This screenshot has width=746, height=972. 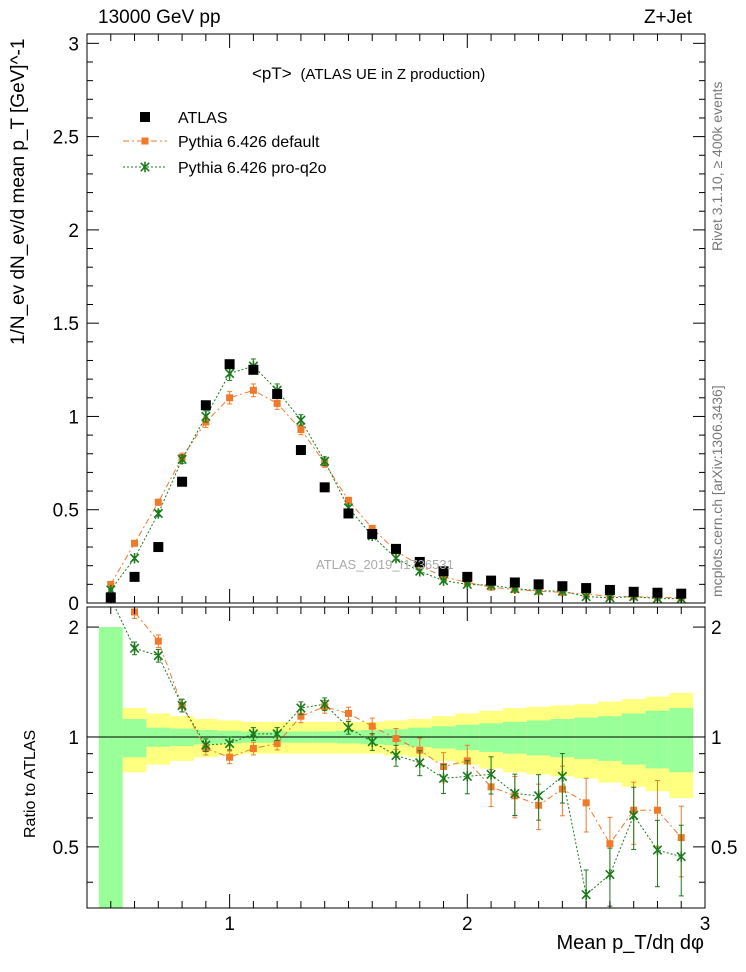 What do you see at coordinates (393, 74) in the screenshot?
I see `plot-title-sub: (ATLAS UE in Z production)` at bounding box center [393, 74].